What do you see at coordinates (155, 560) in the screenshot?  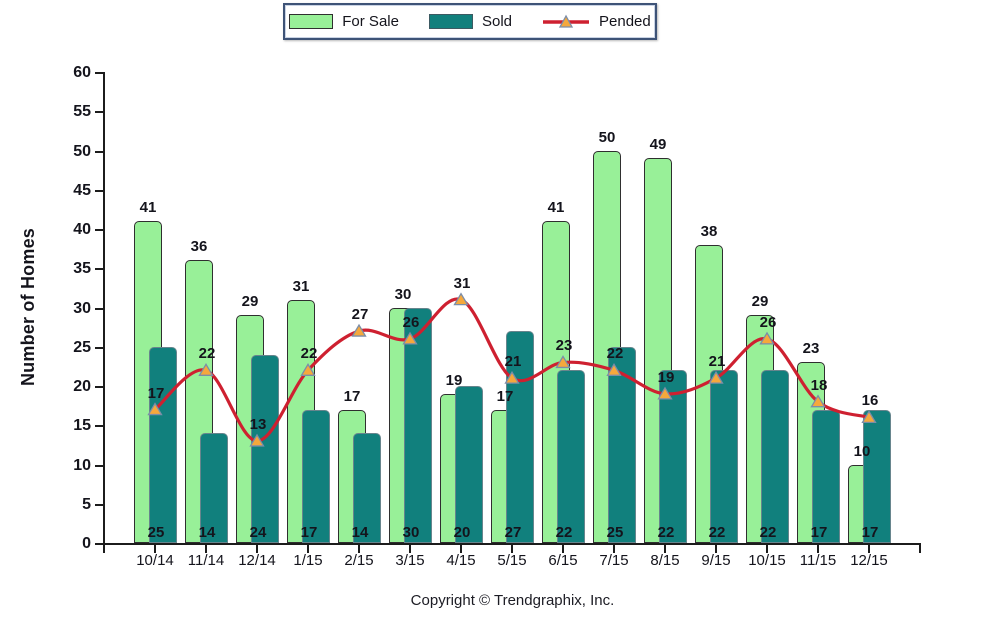 I see `x-axis-tick-label: 10/14` at bounding box center [155, 560].